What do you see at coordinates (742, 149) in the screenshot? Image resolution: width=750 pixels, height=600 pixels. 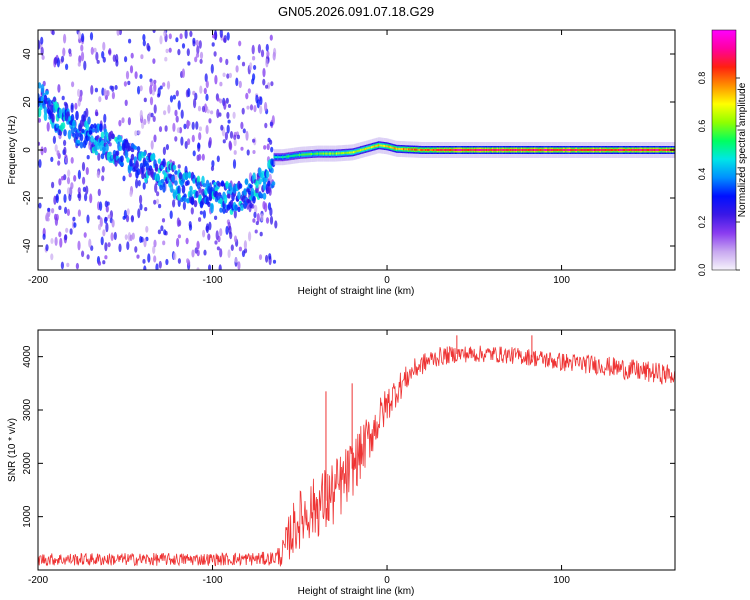 I see `colorbar-label: Normalized spectral amplitude` at bounding box center [742, 149].